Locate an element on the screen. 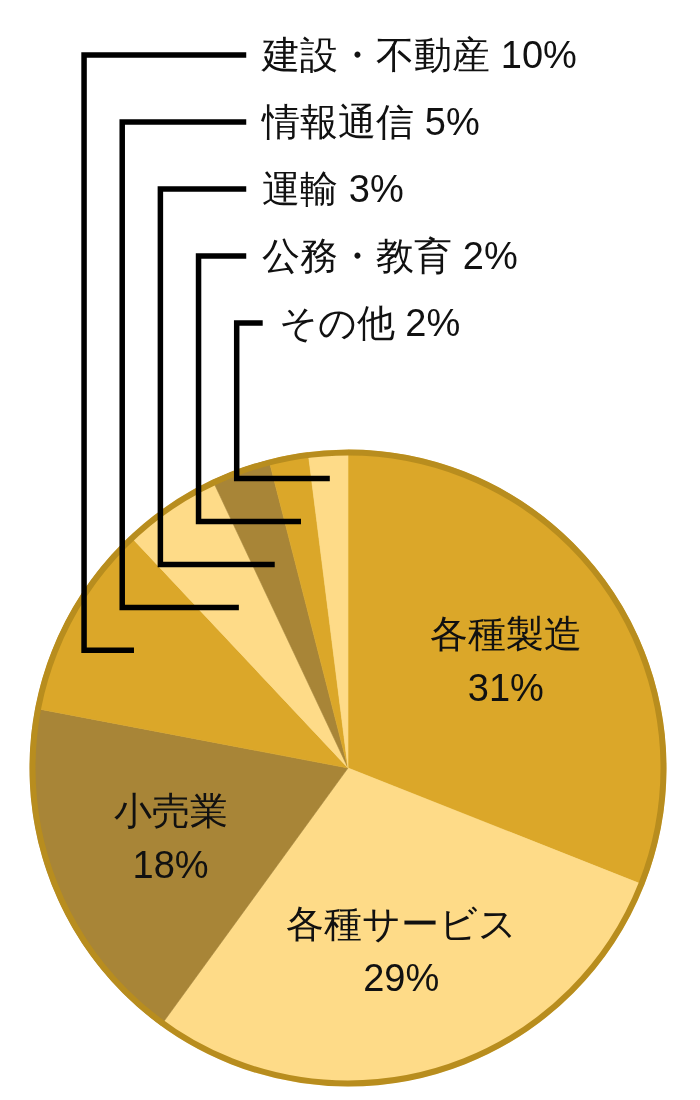 The height and width of the screenshot is (1100, 700). data-label: 29% is located at coordinates (401, 978).